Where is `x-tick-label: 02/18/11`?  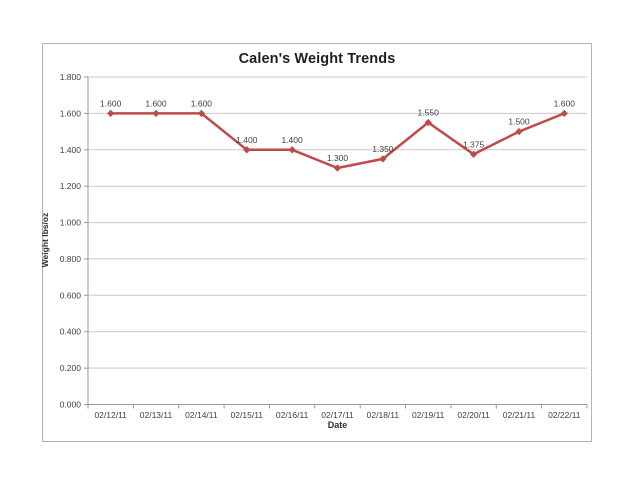
x-tick-label: 02/18/11 is located at coordinates (383, 415).